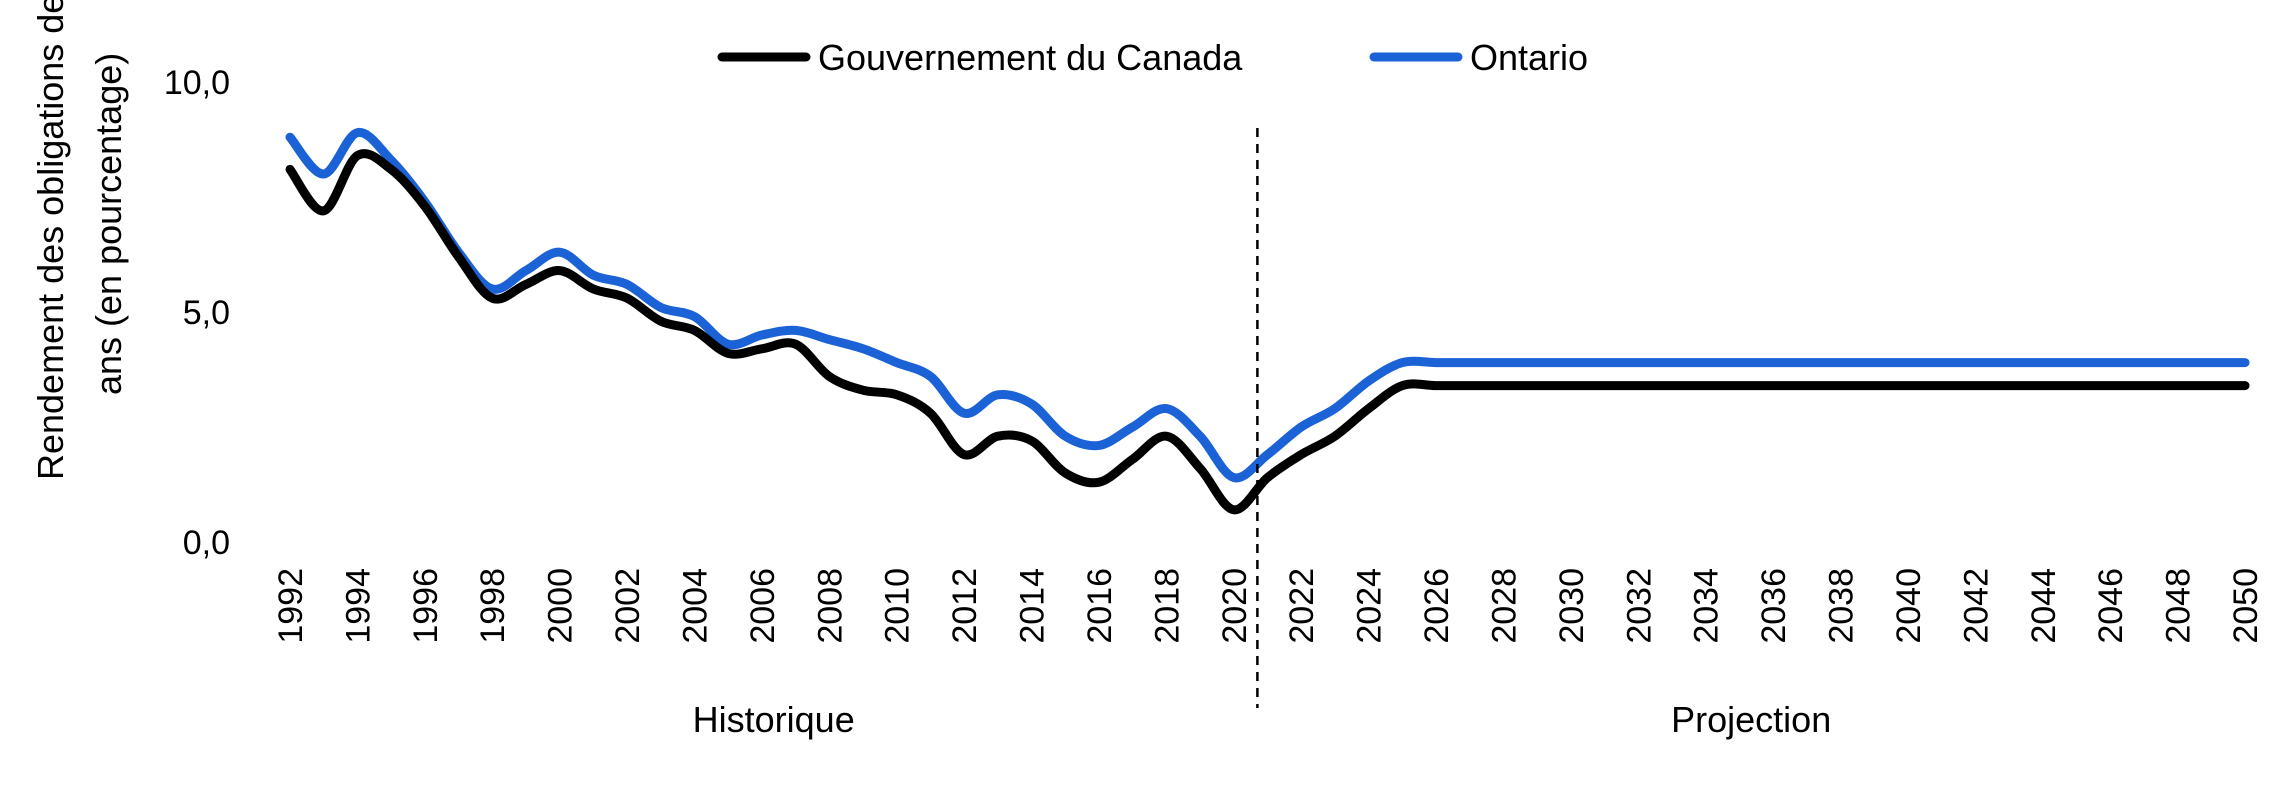 This screenshot has height=809, width=2285. I want to click on section-label-historique: Historique, so click(774, 719).